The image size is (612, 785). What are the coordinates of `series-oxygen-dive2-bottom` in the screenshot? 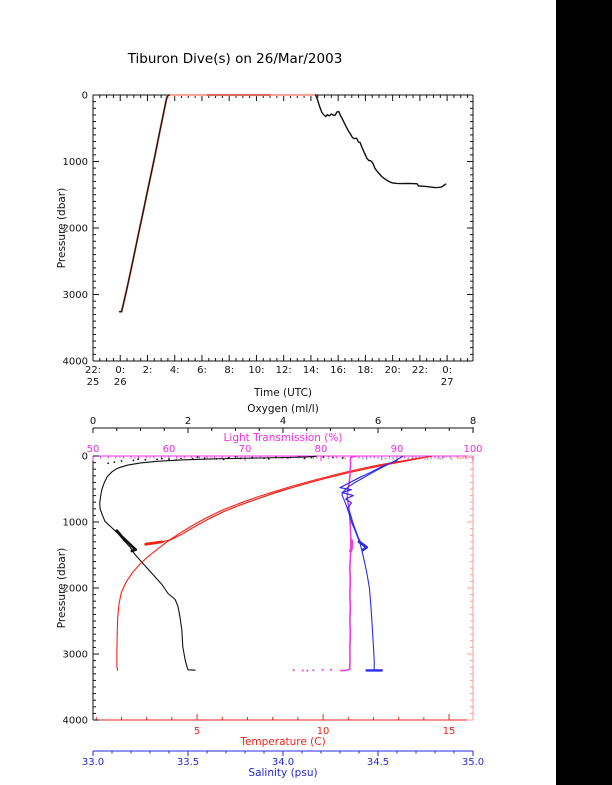 It's located at (126, 541).